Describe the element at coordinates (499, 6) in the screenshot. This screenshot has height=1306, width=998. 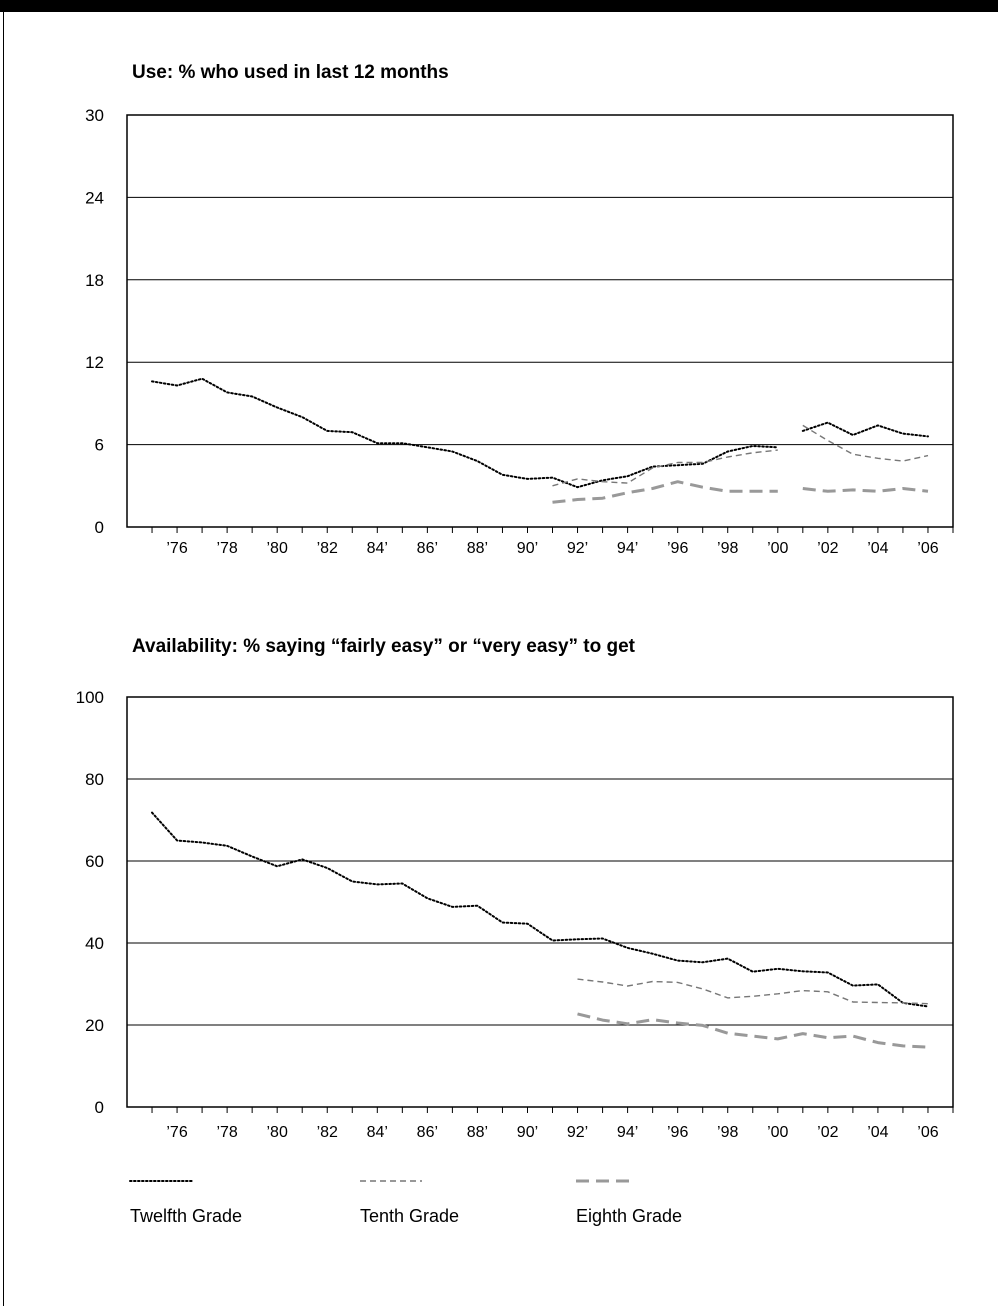
I see `top-border-bar` at that location.